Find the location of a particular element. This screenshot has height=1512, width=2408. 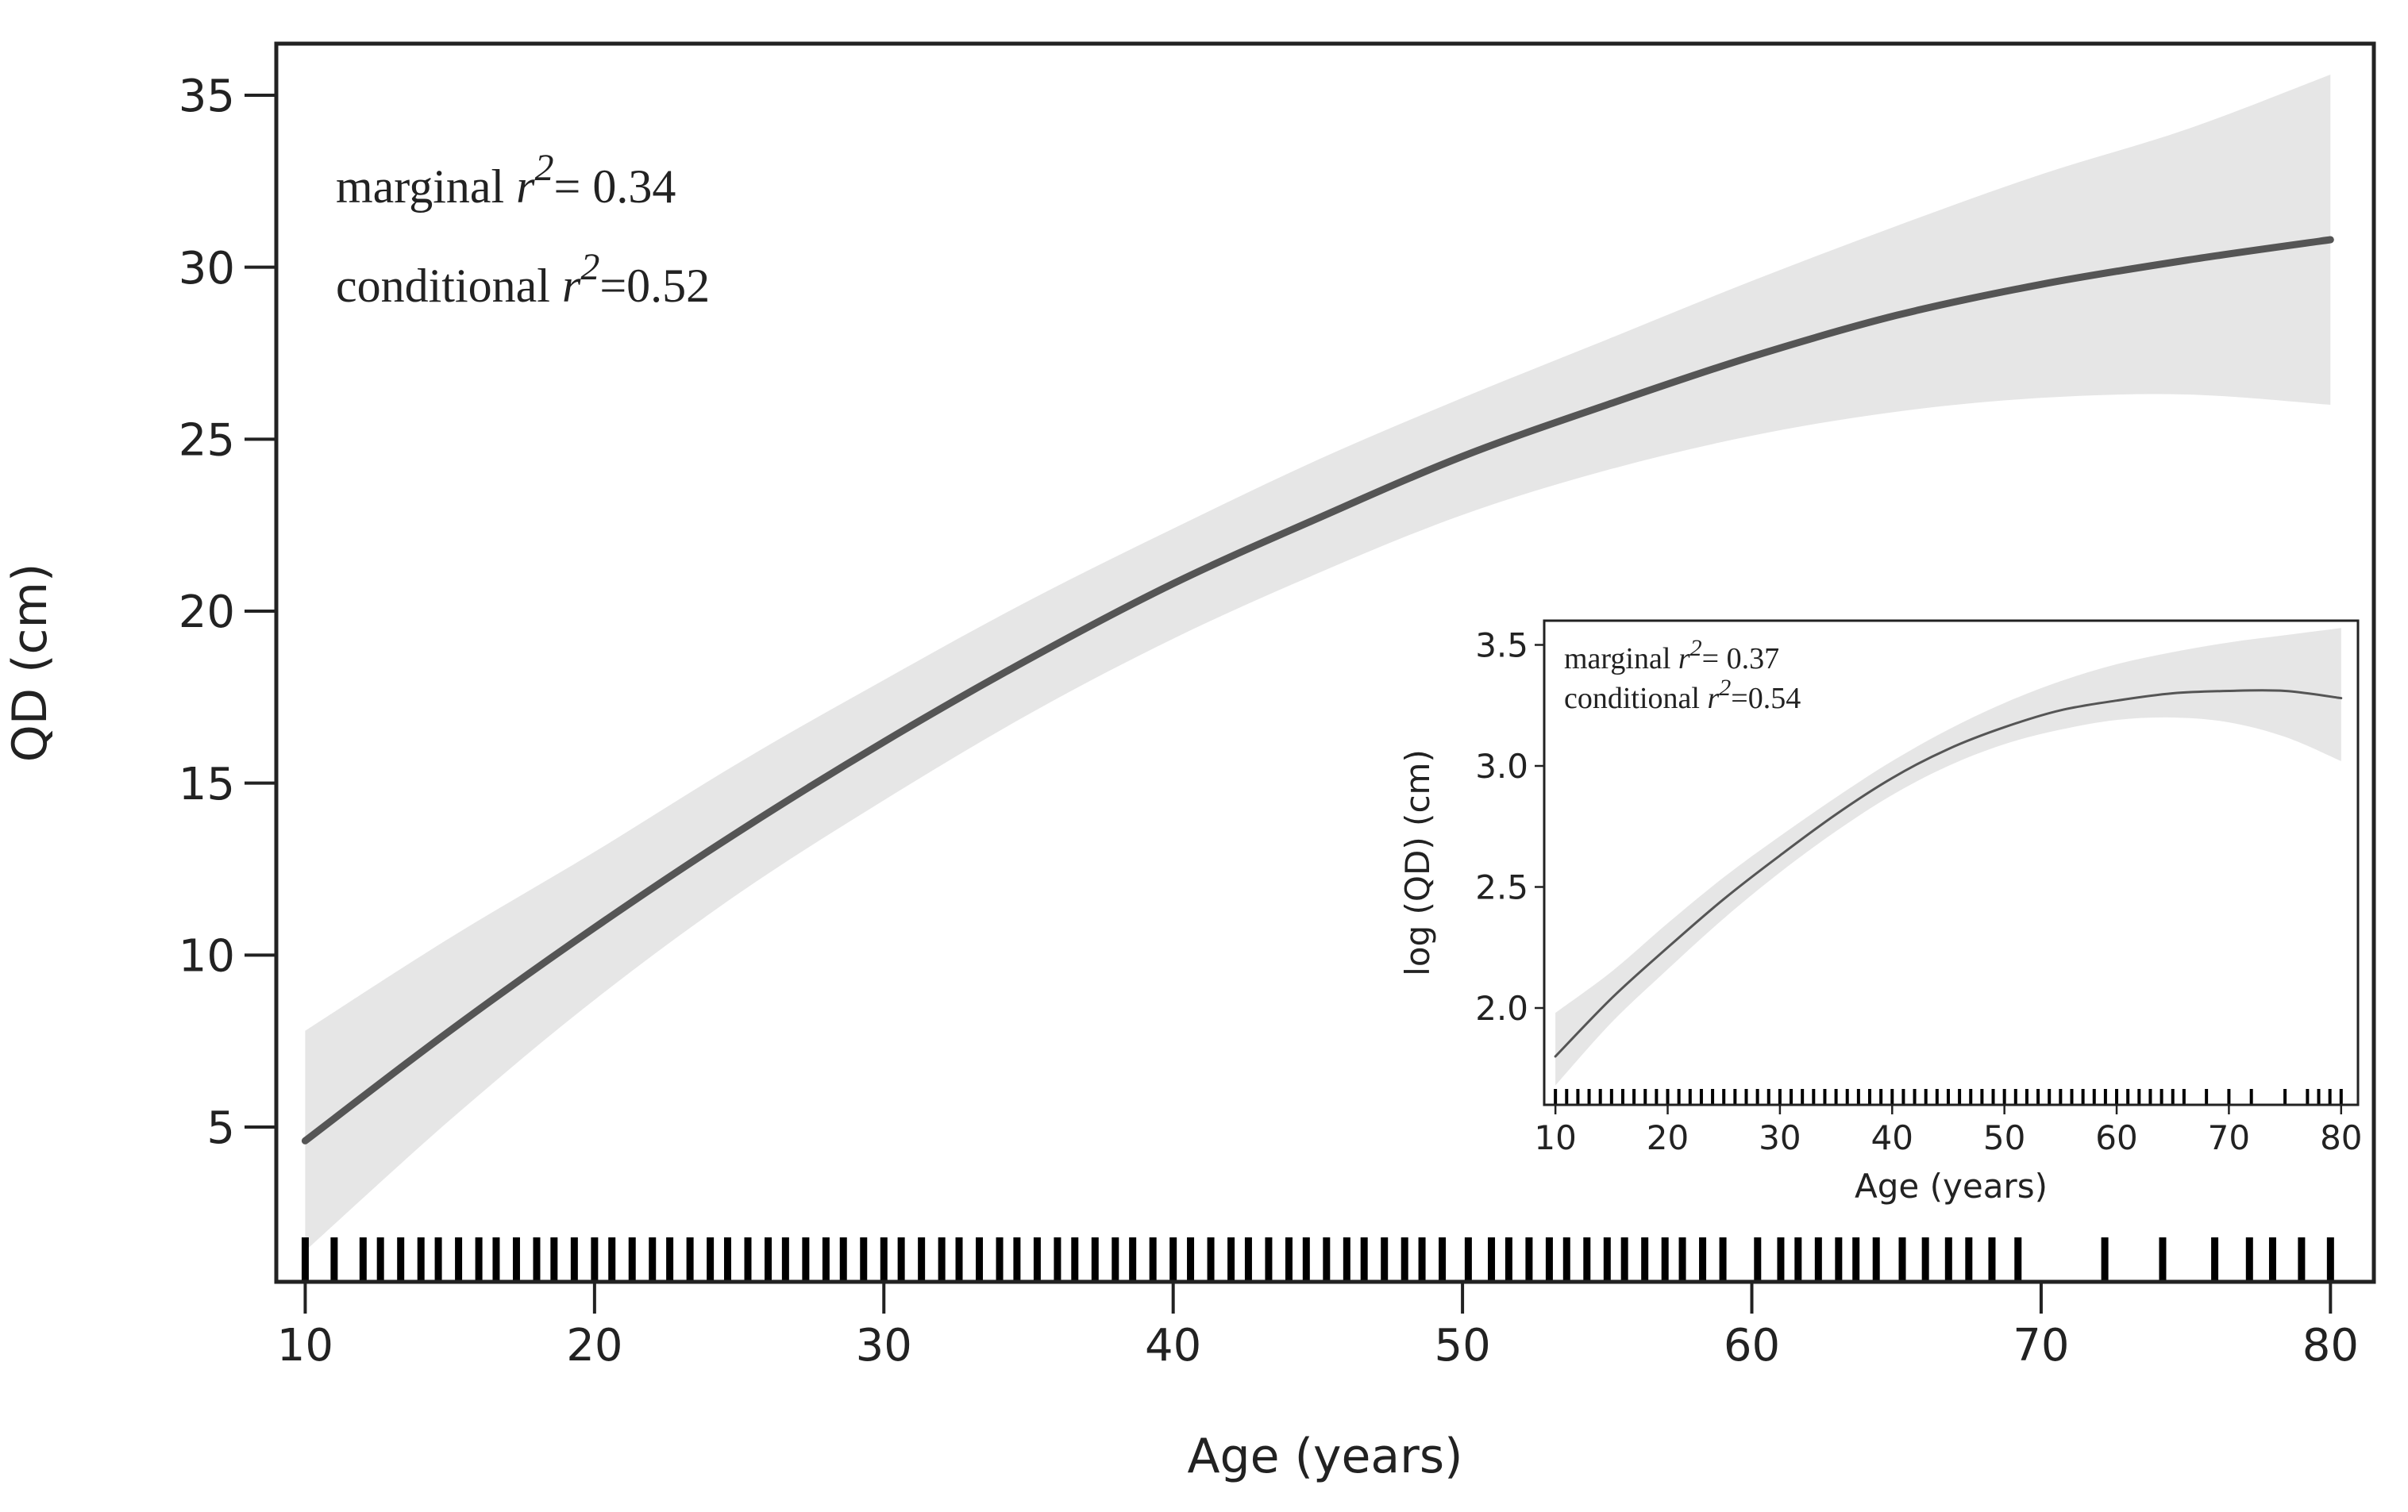

x-axis: 10 20 30 40 50 60 70 80 is located at coordinates (1318, 1327).